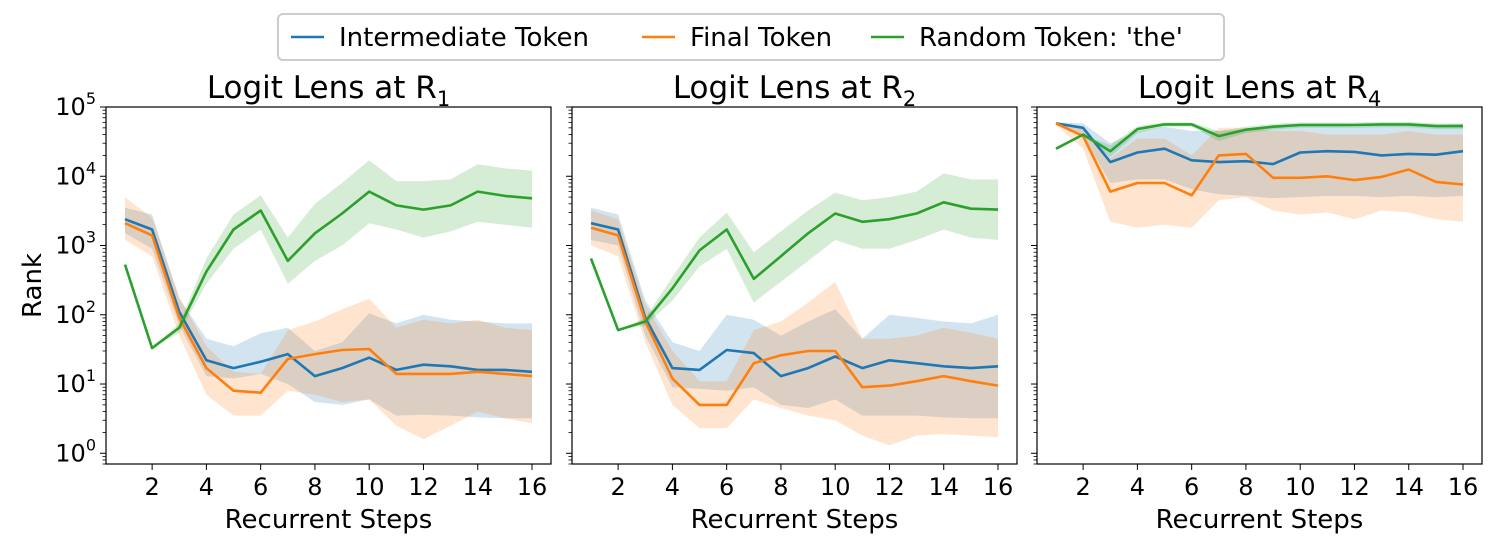 The image size is (1500, 550). What do you see at coordinates (91, 237) in the screenshot?
I see `y-tick-exponent: 3` at bounding box center [91, 237].